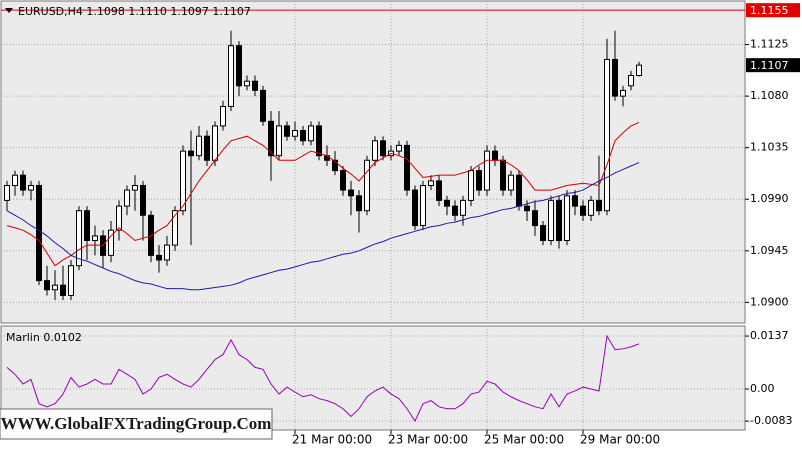 The image size is (802, 452). I want to click on y-tick-label: 0.00, so click(762, 388).